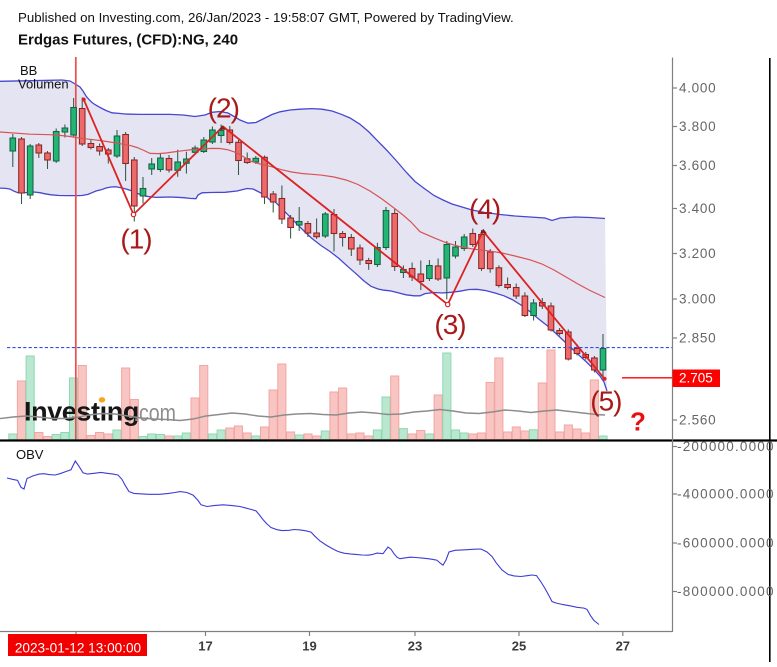 This screenshot has width=777, height=667. Describe the element at coordinates (697, 299) in the screenshot. I see `svg-text: 3.000` at that location.